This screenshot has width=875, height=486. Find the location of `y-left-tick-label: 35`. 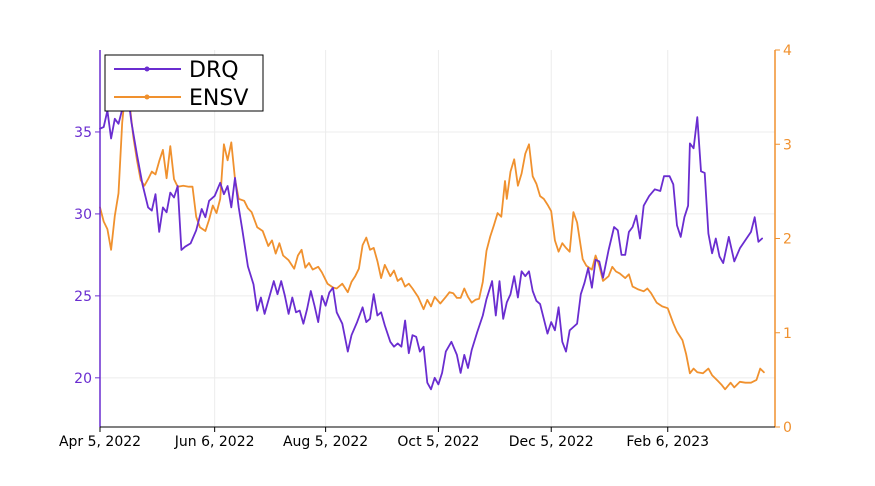

y-left-tick-label: 35 is located at coordinates (83, 133).